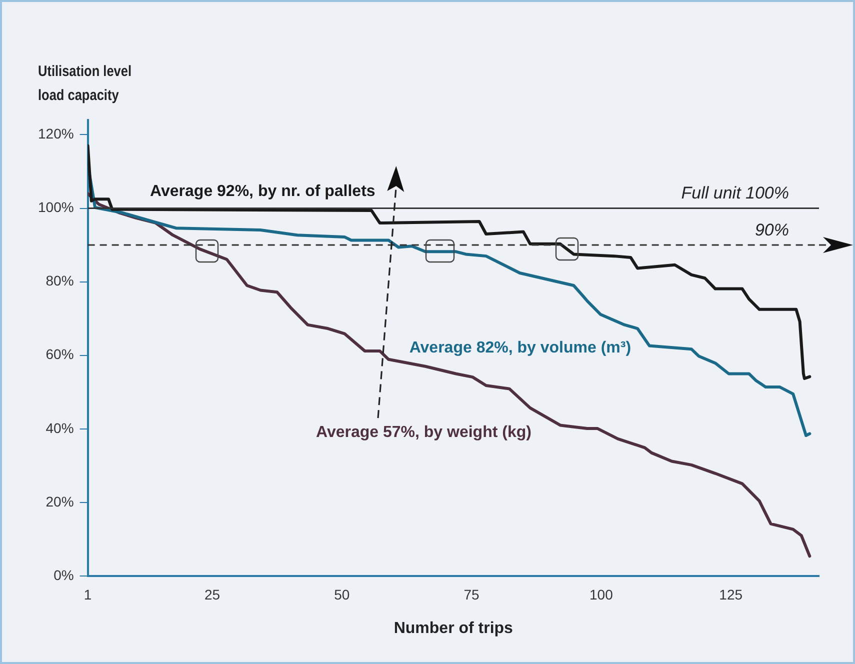  What do you see at coordinates (520, 347) in the screenshot?
I see `series-label: Average 82%, by volume (m³)` at bounding box center [520, 347].